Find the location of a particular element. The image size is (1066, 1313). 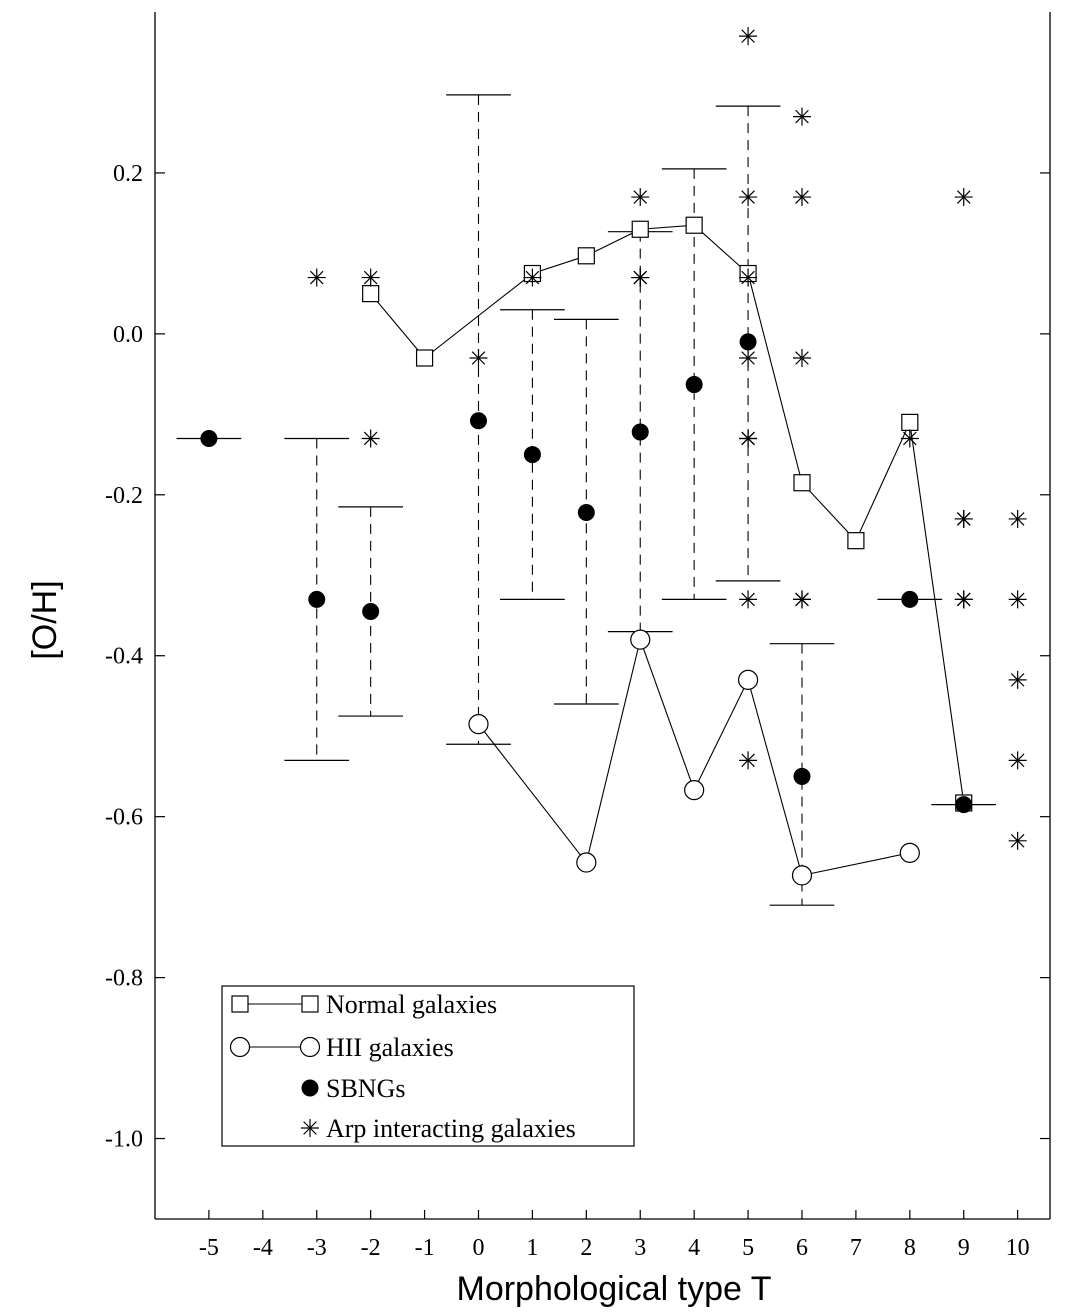

y-tick-label: -0.2 is located at coordinates (124, 496).